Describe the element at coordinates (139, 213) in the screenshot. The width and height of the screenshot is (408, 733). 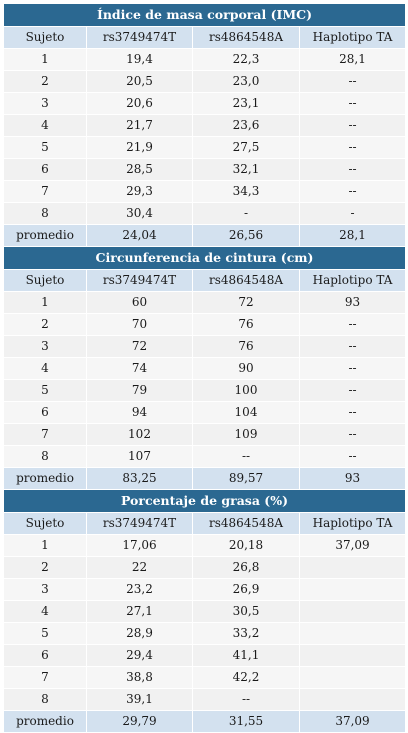
I see `table-cell: 30,4` at that location.